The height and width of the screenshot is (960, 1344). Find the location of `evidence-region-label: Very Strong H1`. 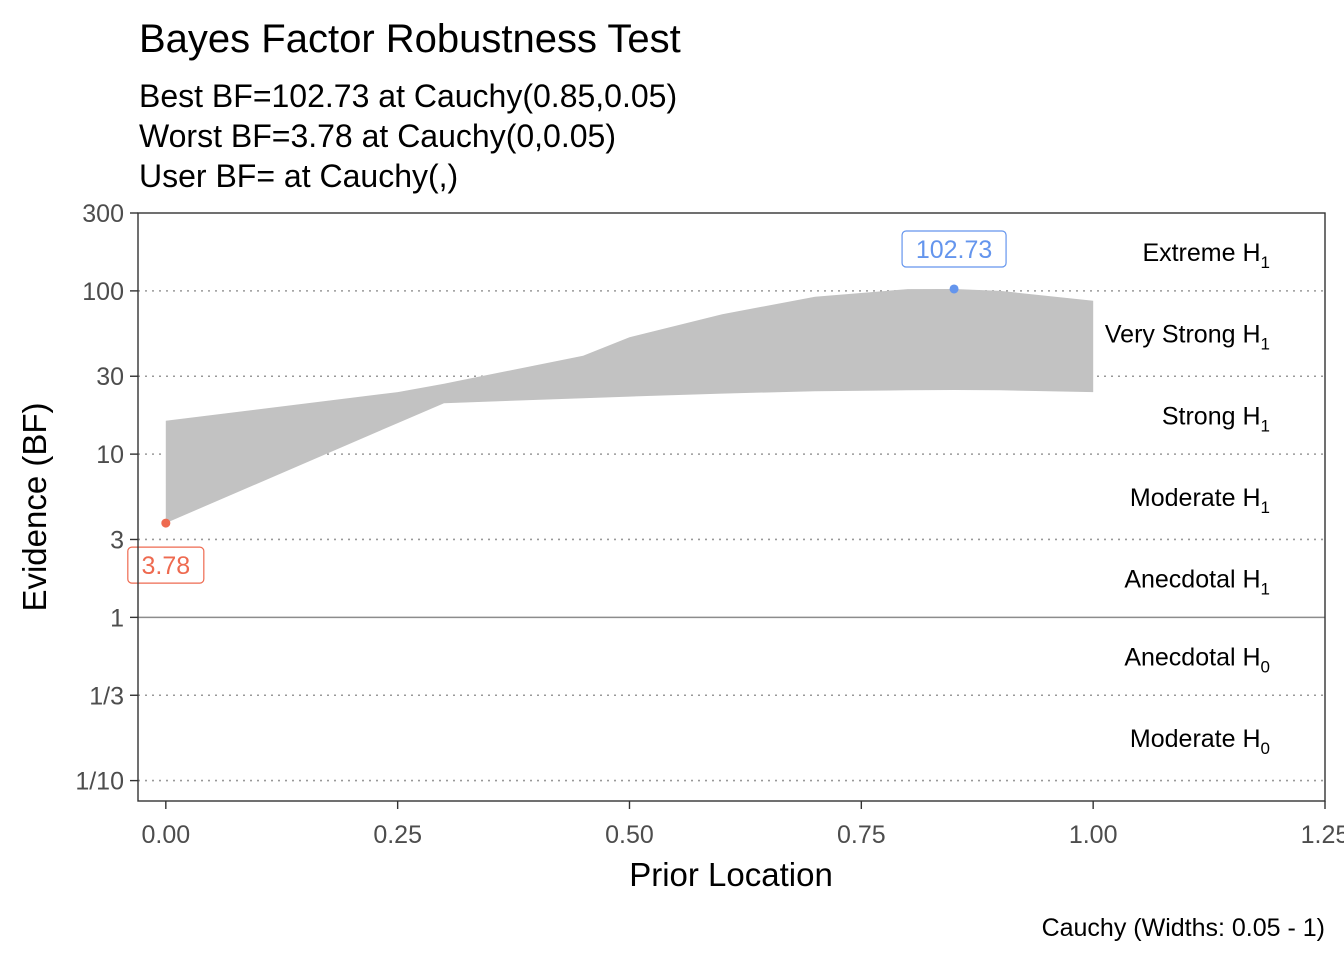

evidence-region-label: Very Strong H1 is located at coordinates (1187, 337).